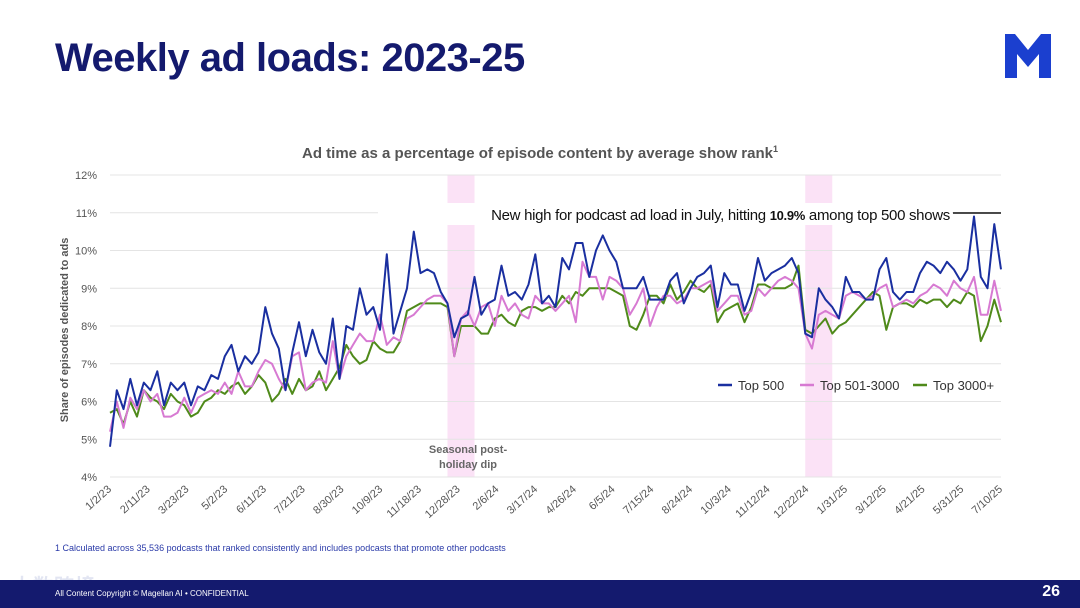 Image resolution: width=1080 pixels, height=608 pixels. I want to click on y-tick-label: 5%, so click(89, 440).